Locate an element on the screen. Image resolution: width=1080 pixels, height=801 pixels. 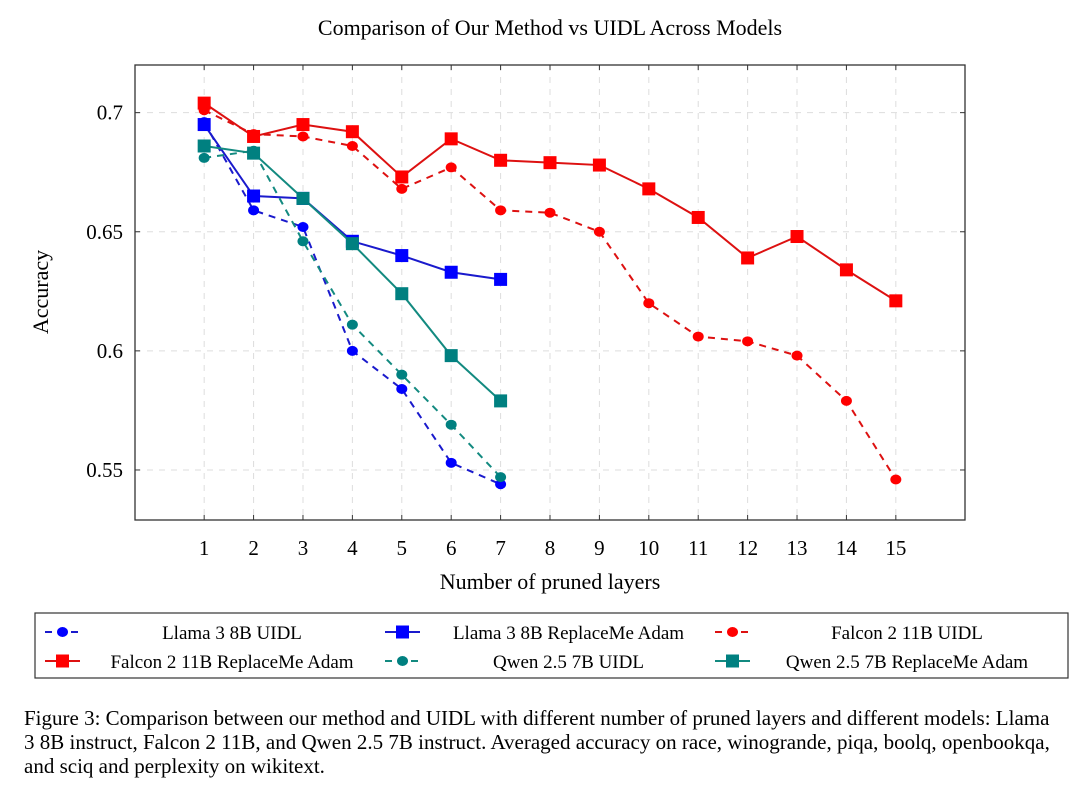
x-axis-label: Number of pruned layers is located at coordinates (550, 581).